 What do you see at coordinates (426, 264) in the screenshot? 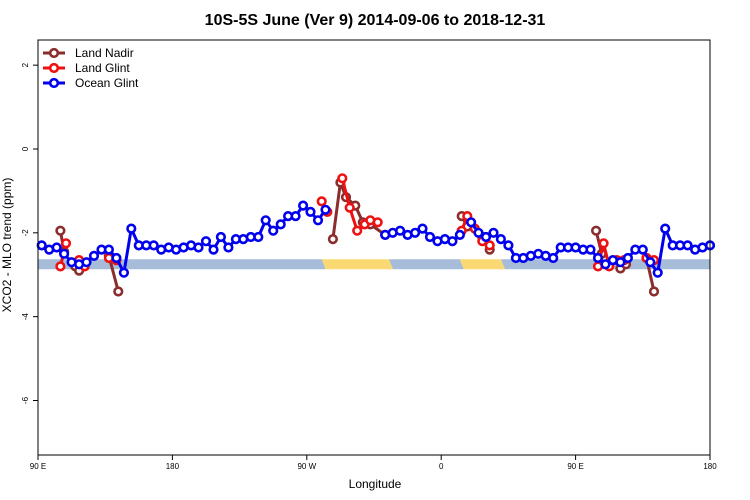
I see `band-segment-ocean` at bounding box center [426, 264].